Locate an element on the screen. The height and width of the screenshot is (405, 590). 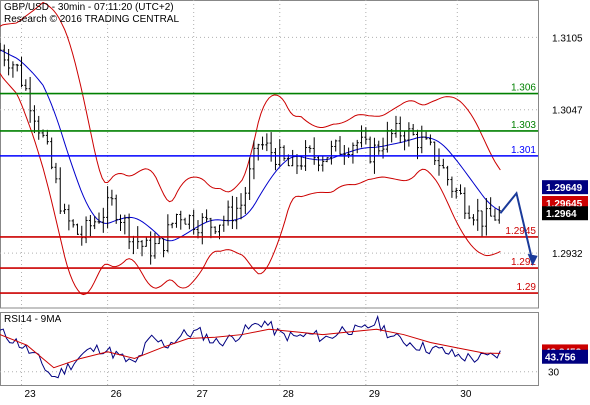
projection-arrow-line is located at coordinates (516, 227).